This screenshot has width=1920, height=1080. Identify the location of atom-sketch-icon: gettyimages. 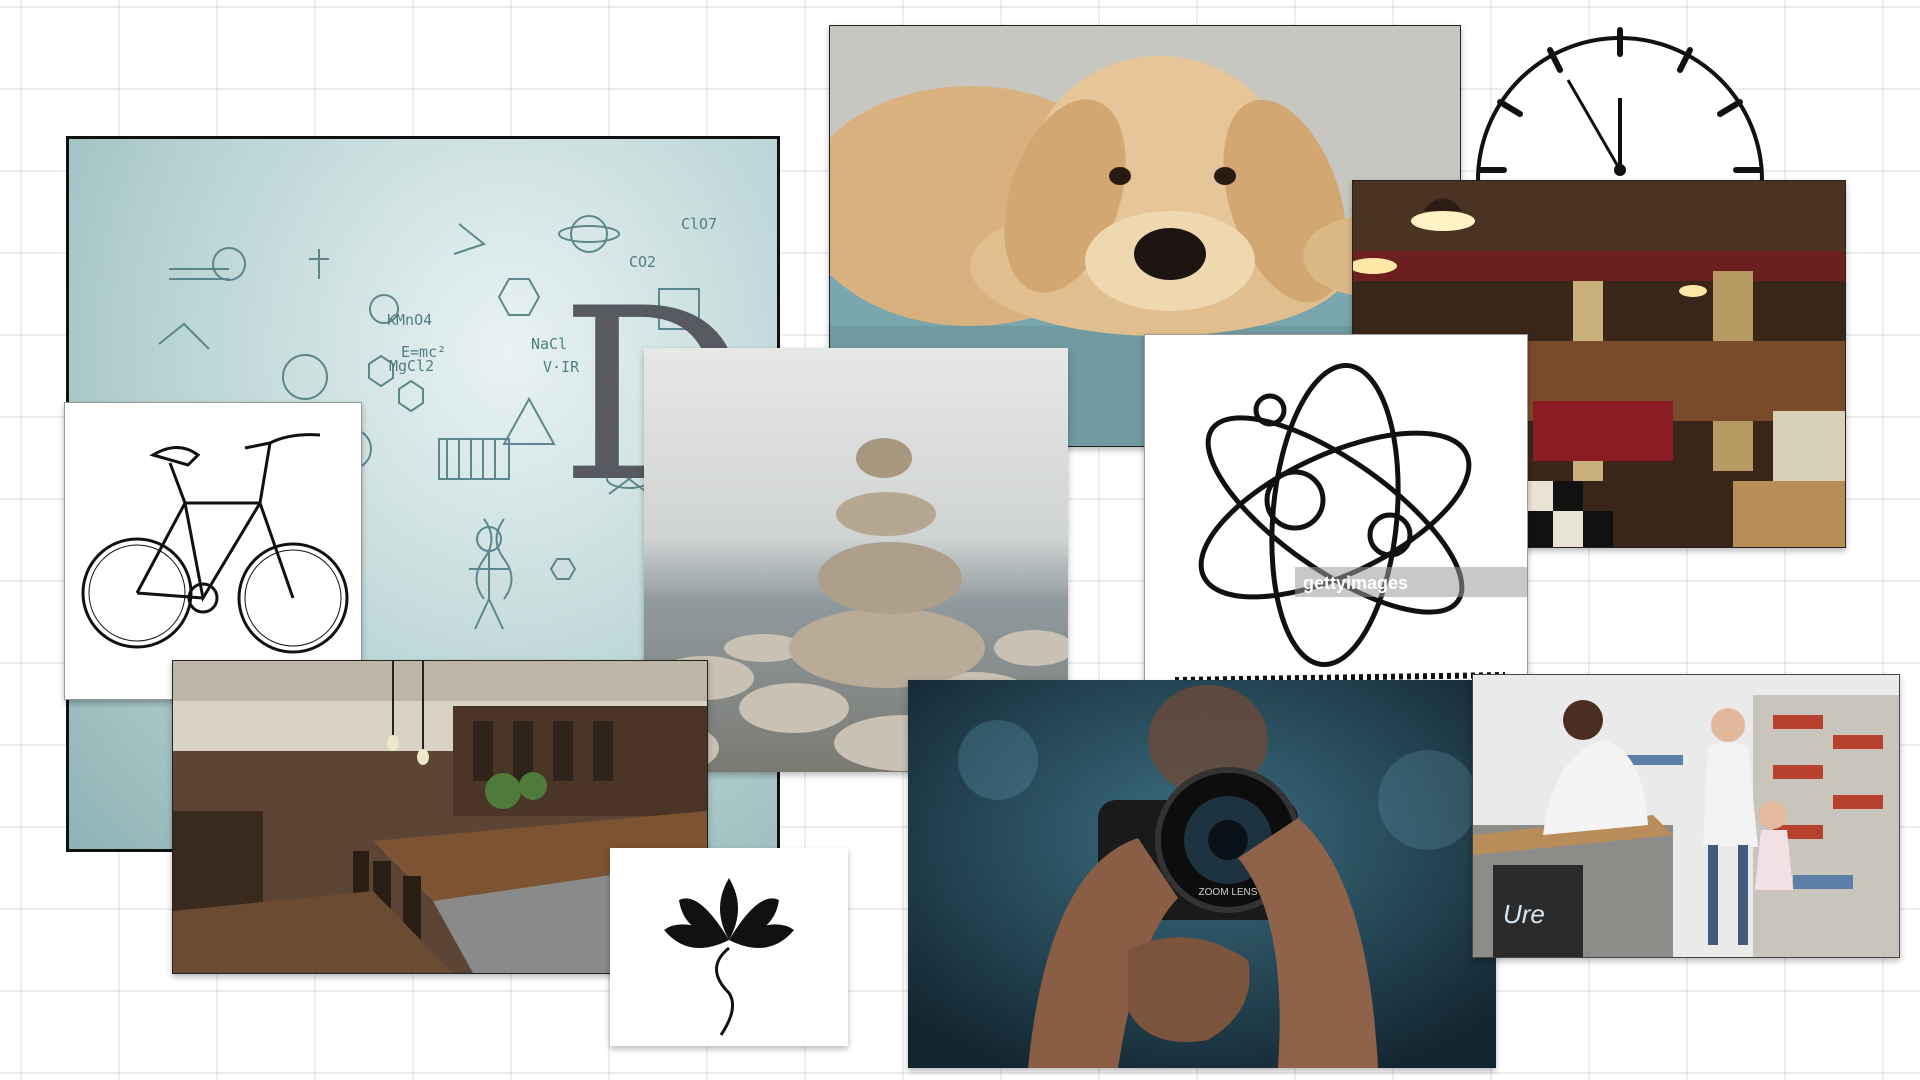
(1350, 522).